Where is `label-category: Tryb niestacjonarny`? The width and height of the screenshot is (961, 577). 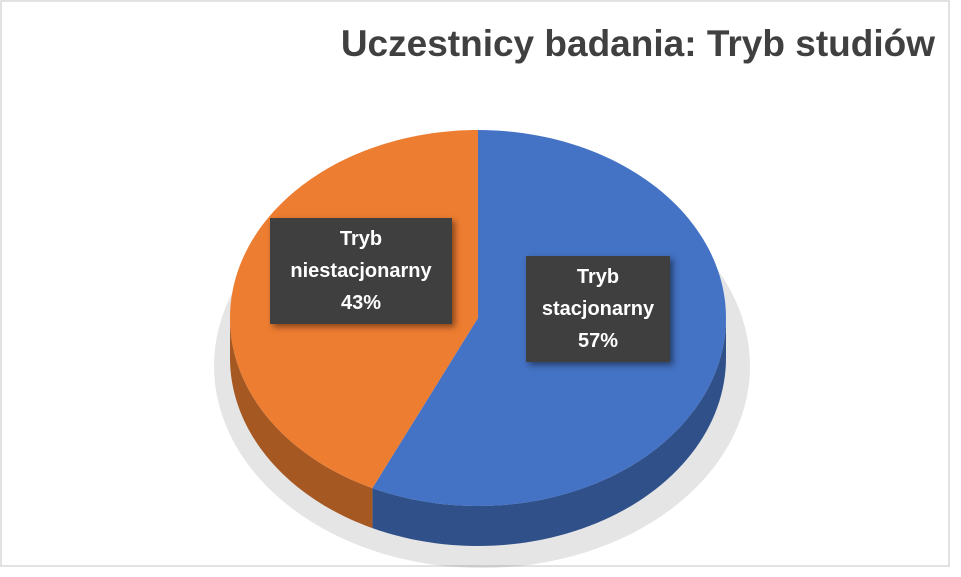 label-category: Tryb niestacjonarny is located at coordinates (361, 255).